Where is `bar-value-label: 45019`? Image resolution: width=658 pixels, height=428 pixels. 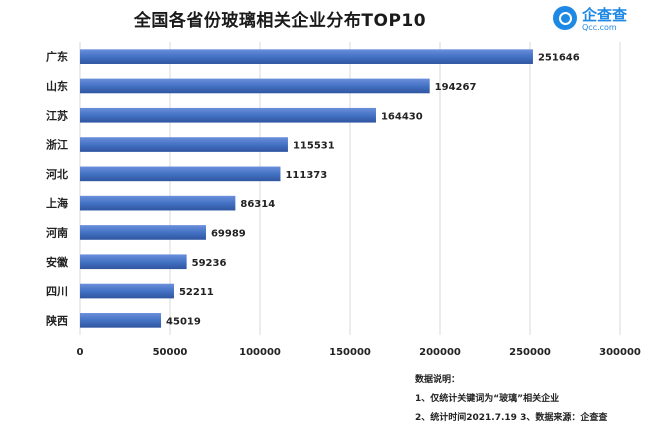
bar-value-label: 45019 is located at coordinates (183, 321).